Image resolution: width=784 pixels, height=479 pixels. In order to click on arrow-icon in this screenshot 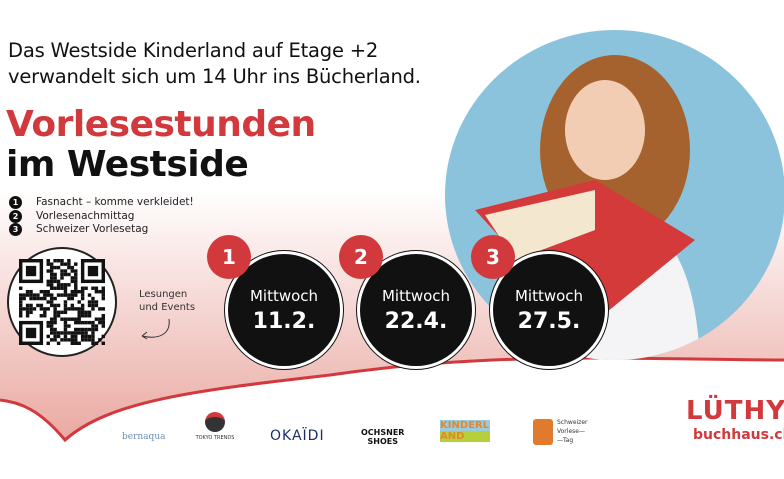, I will do `click(155, 329)`.